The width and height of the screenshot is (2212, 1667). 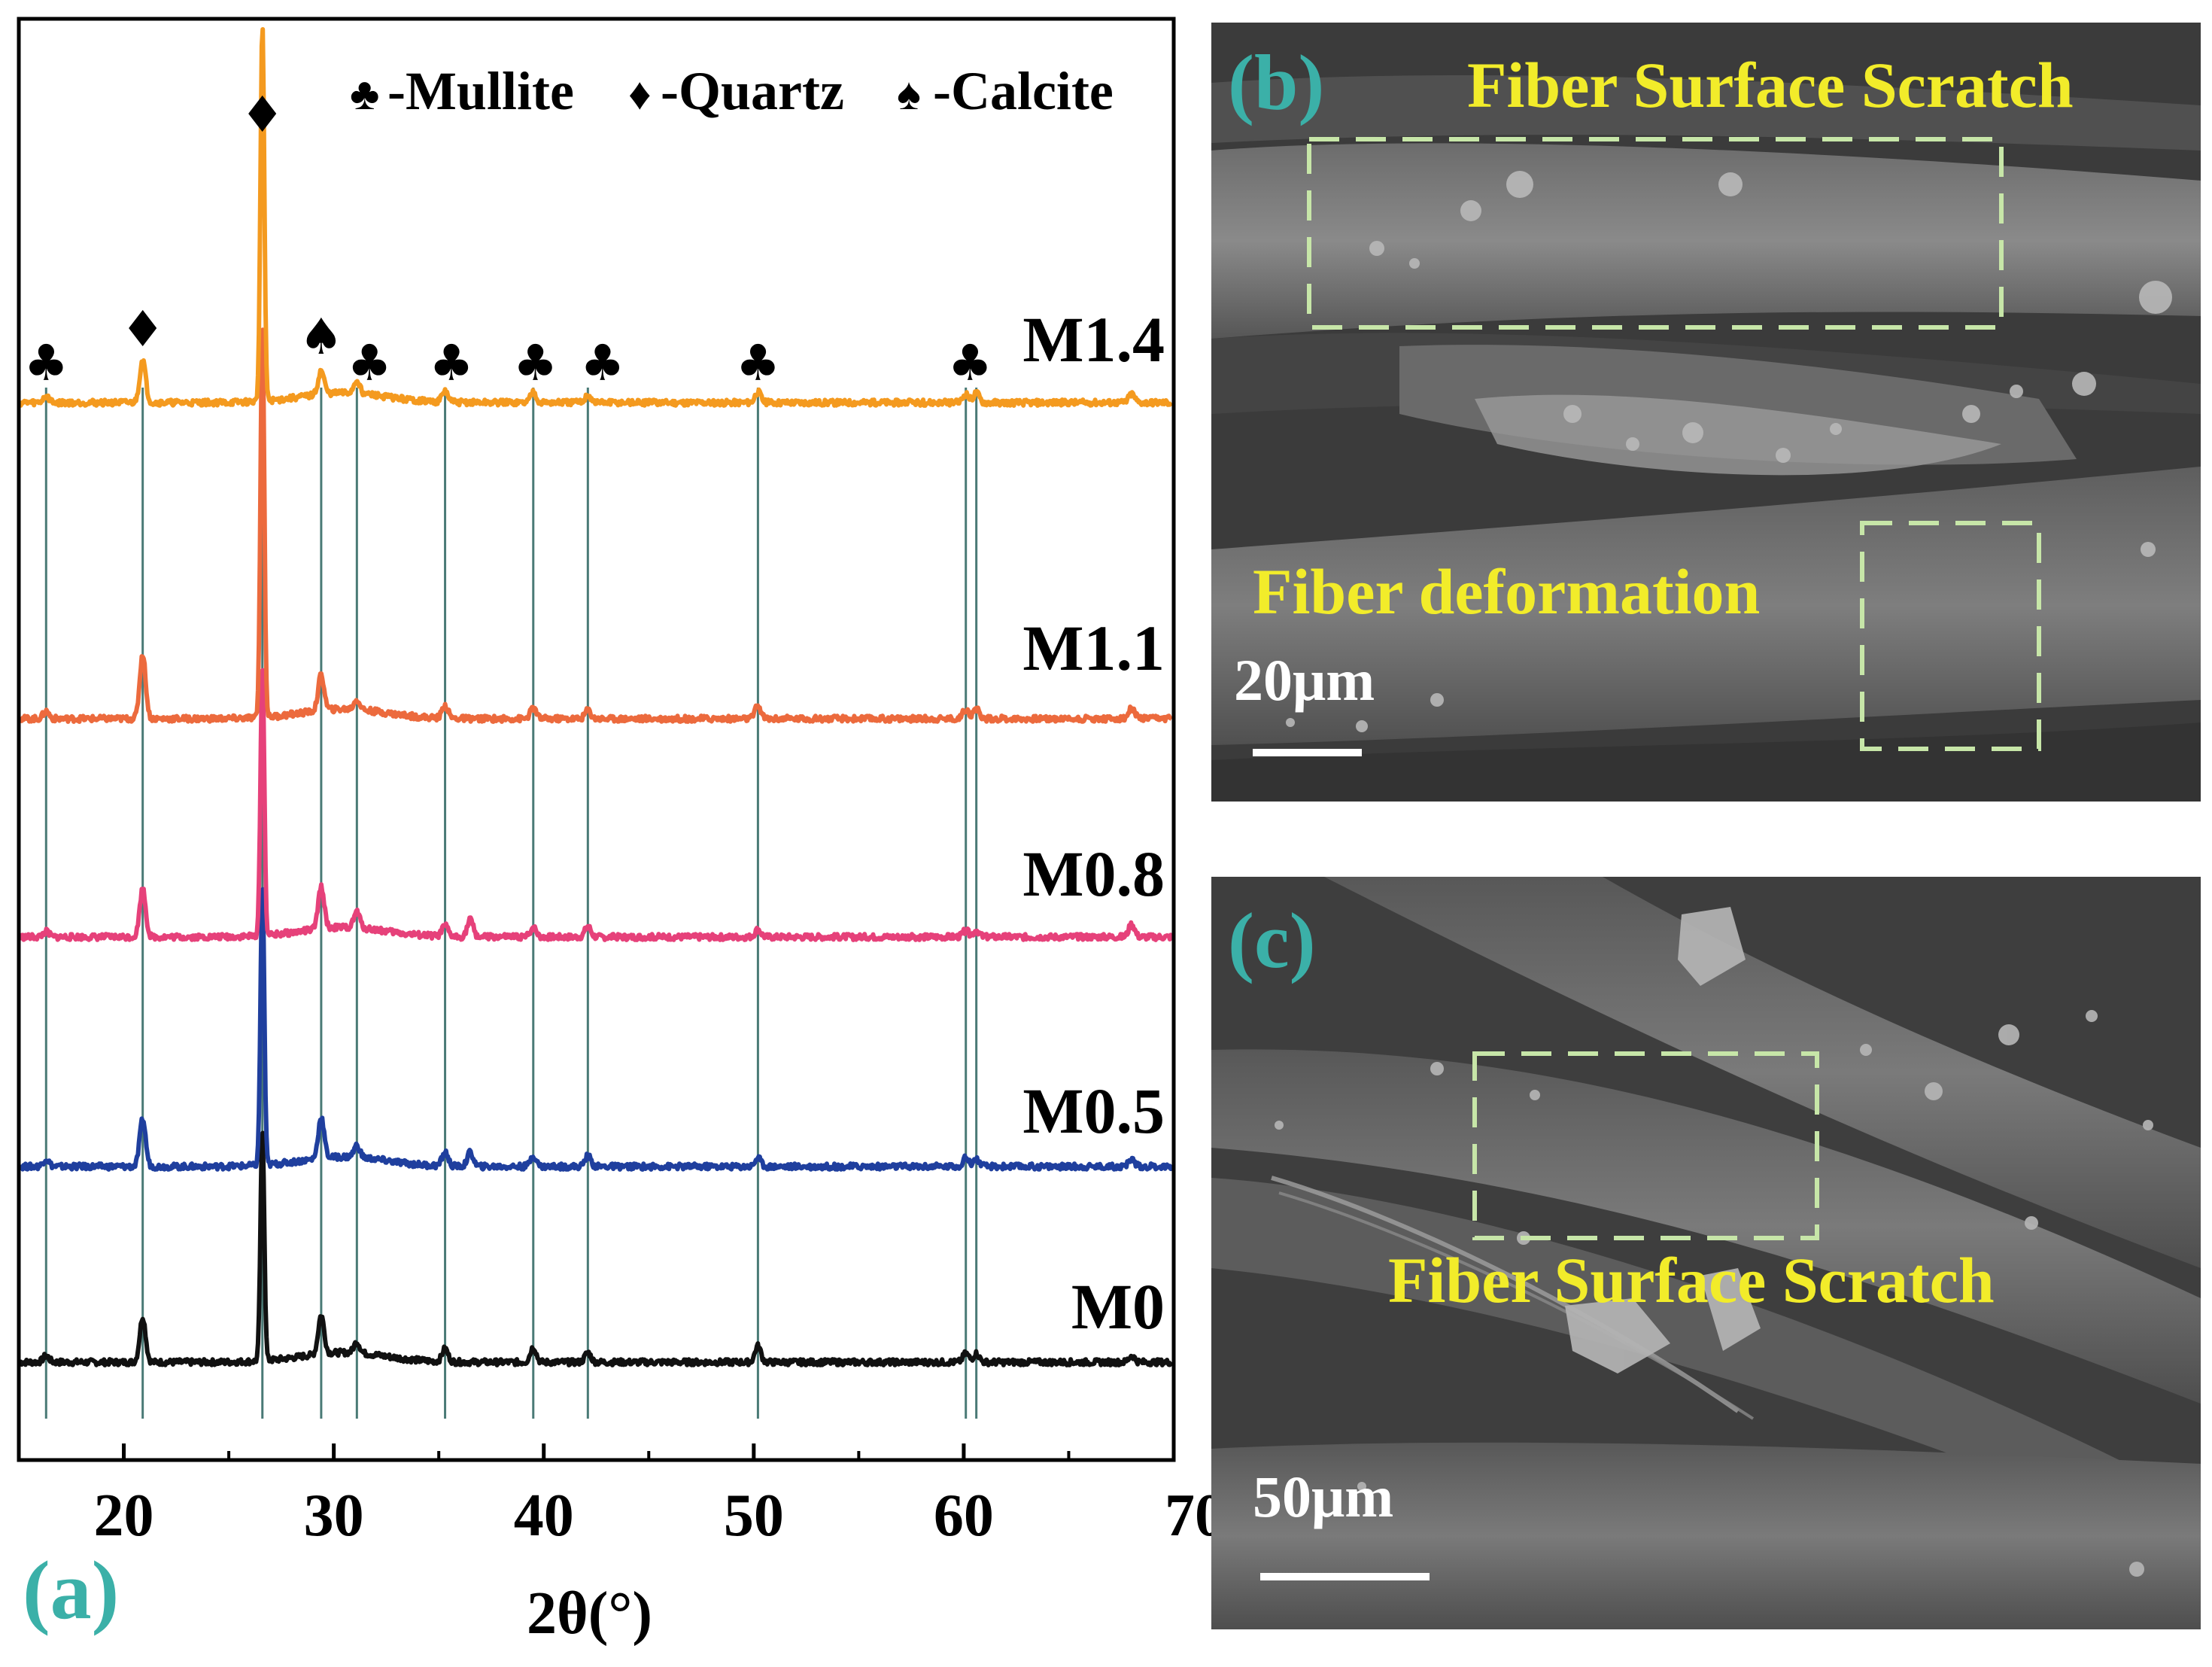 What do you see at coordinates (1345, 1576) in the screenshot?
I see `scale-bar-c` at bounding box center [1345, 1576].